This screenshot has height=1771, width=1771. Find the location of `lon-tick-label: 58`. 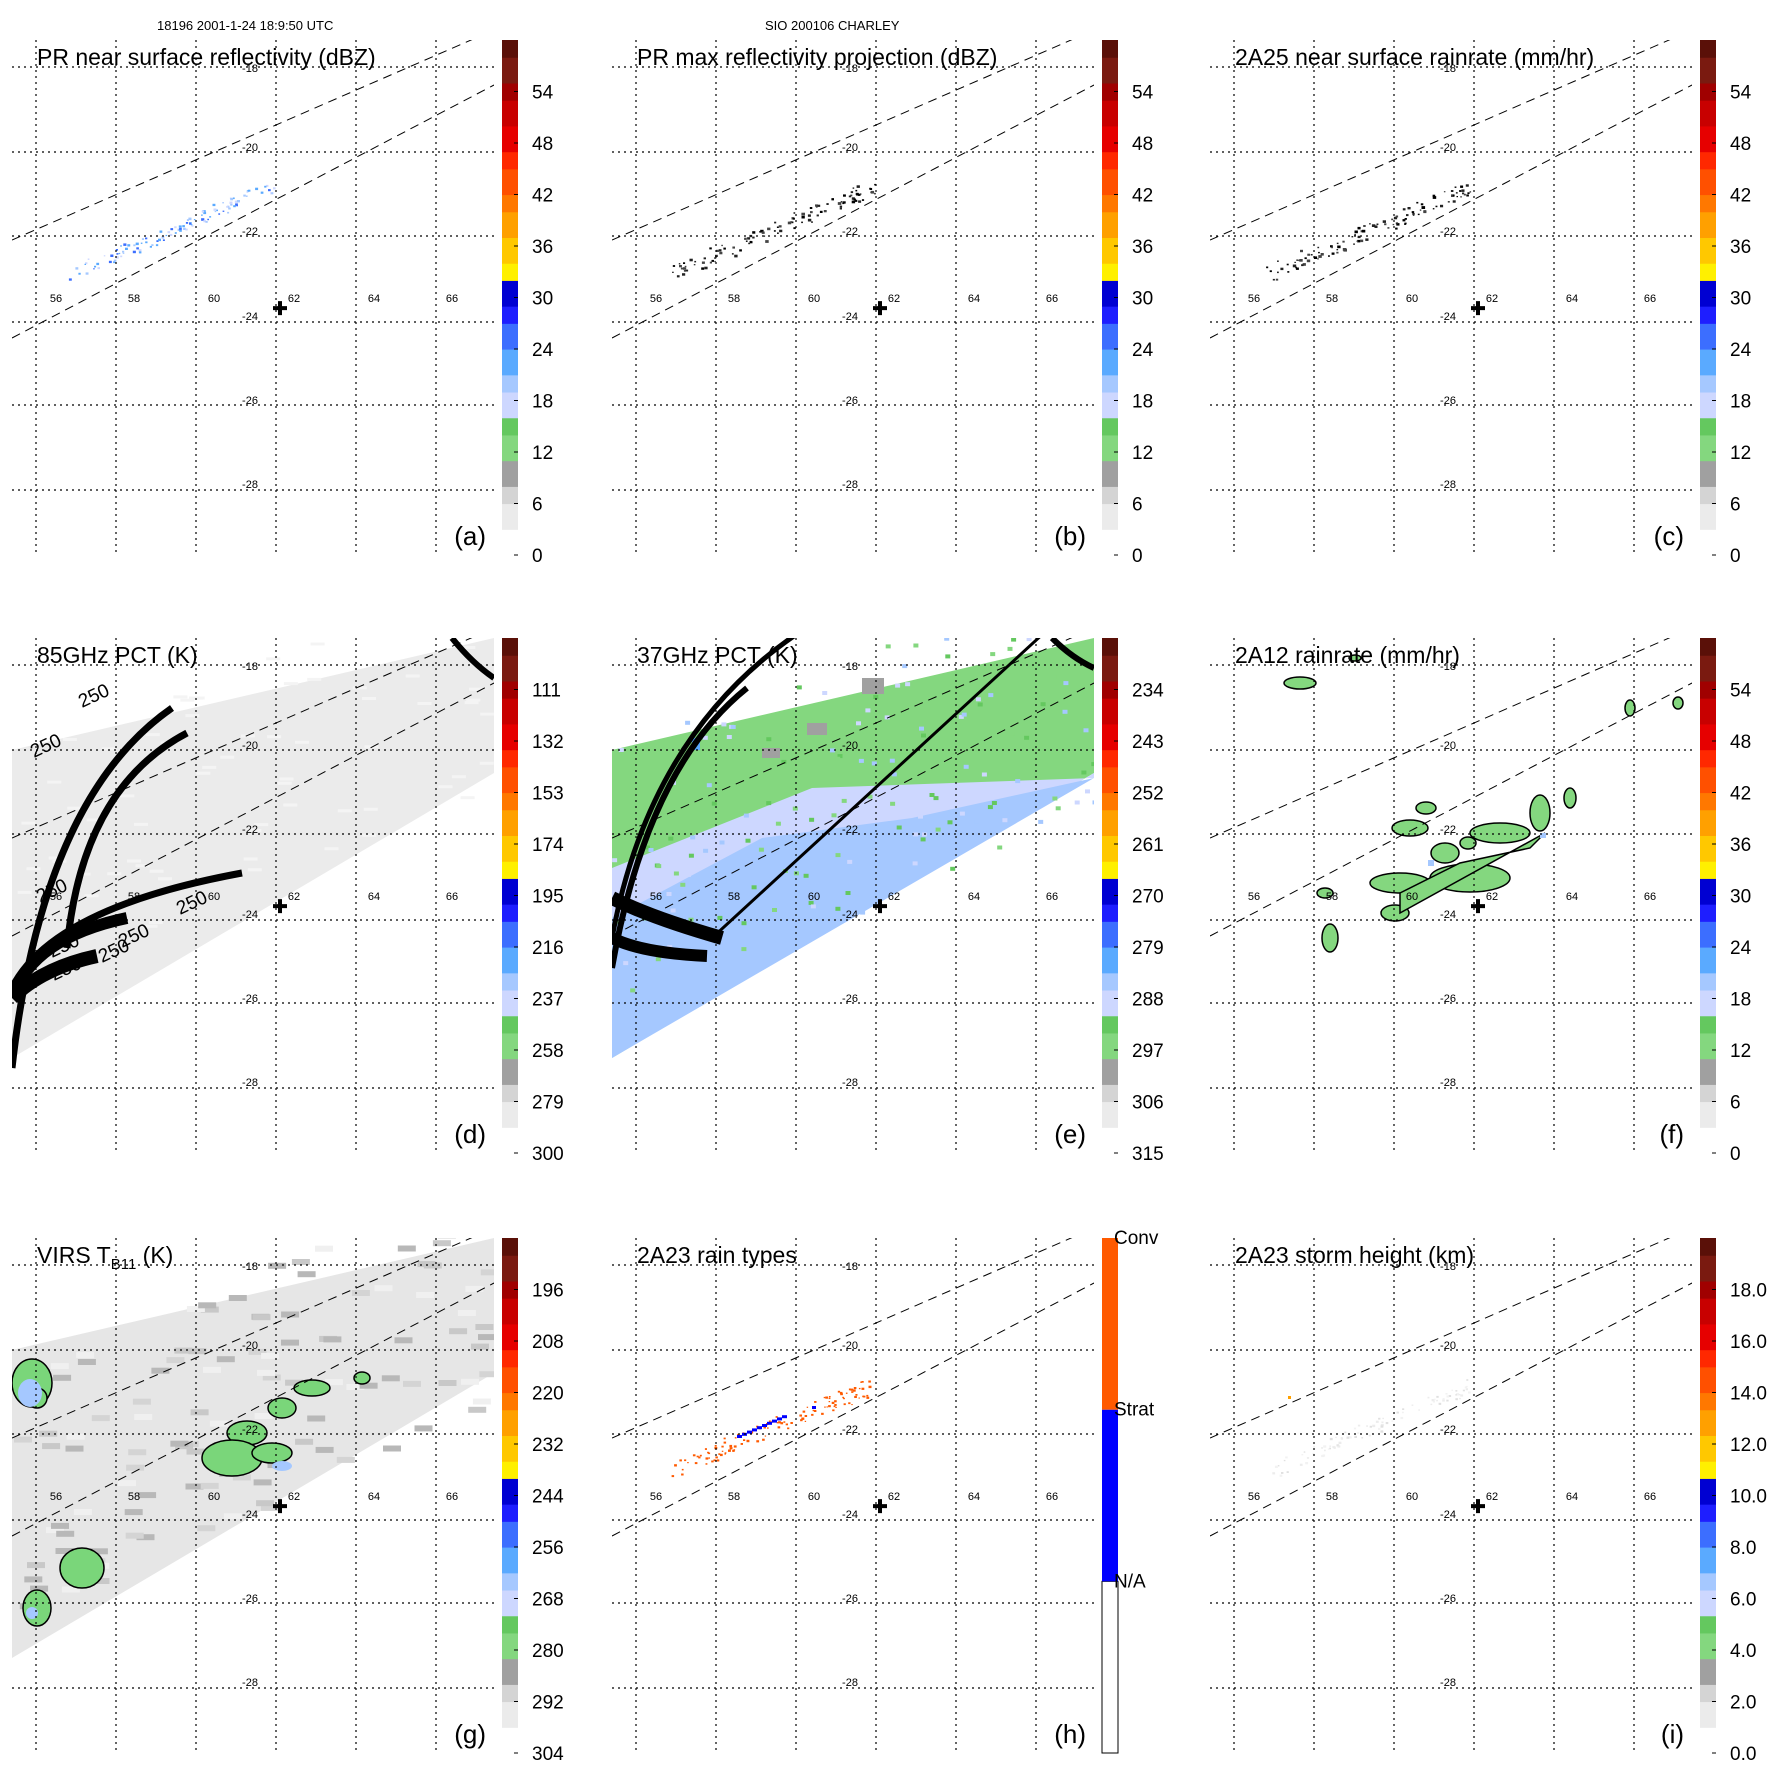

lon-tick-label: 58 is located at coordinates (1332, 1497).